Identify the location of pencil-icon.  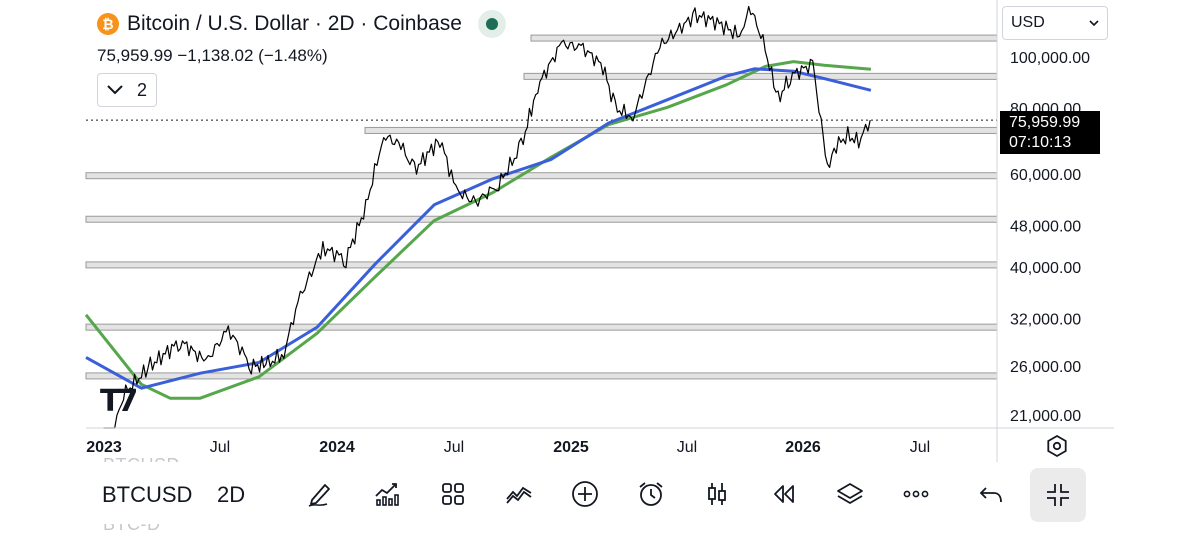
(319, 495).